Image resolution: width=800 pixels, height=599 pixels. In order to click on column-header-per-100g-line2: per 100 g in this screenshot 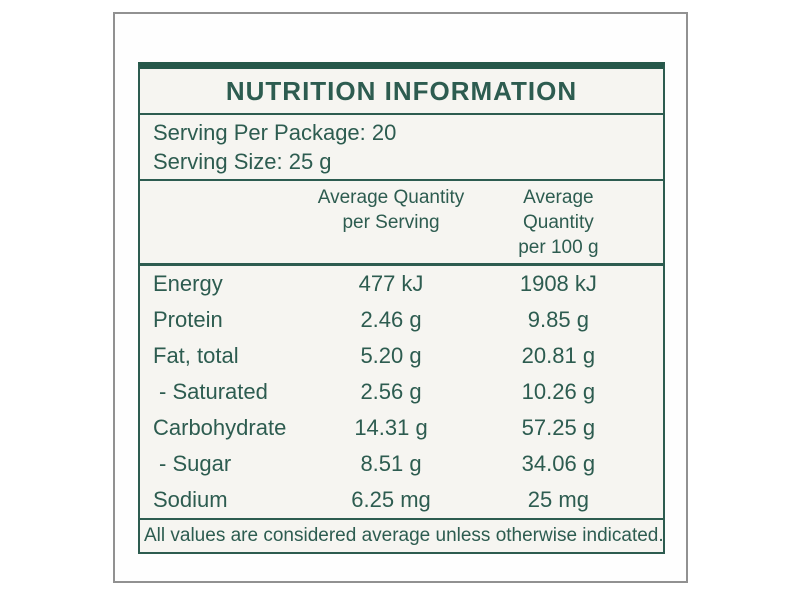, I will do `click(558, 247)`.